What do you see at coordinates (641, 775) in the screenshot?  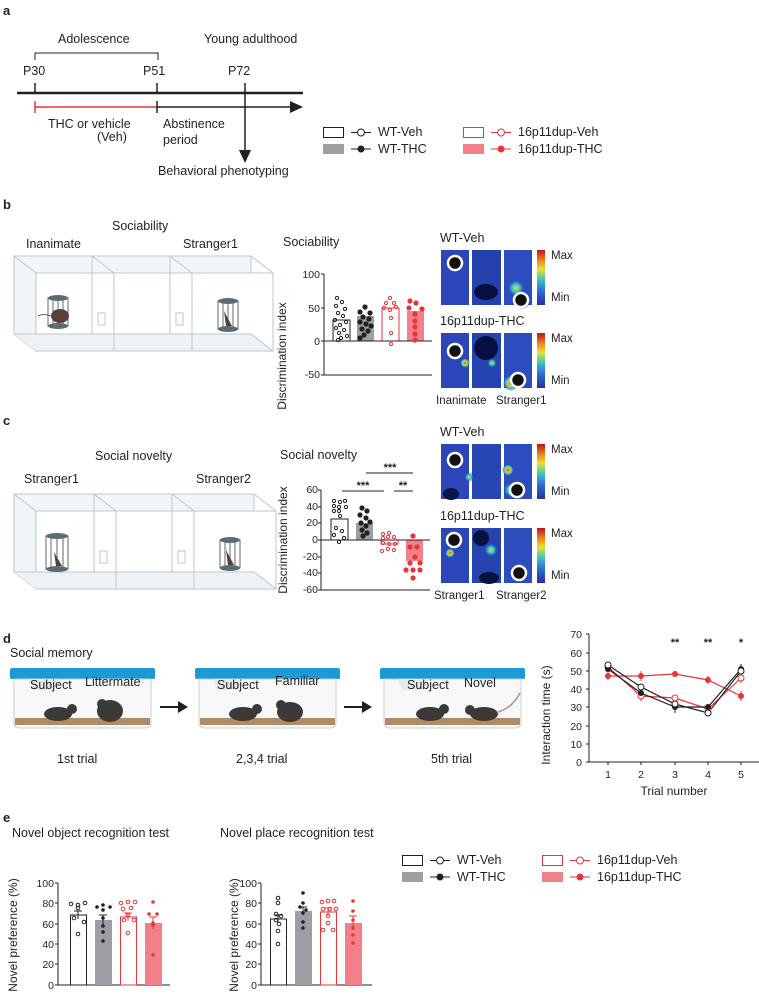 I see `svg-text: 2` at bounding box center [641, 775].